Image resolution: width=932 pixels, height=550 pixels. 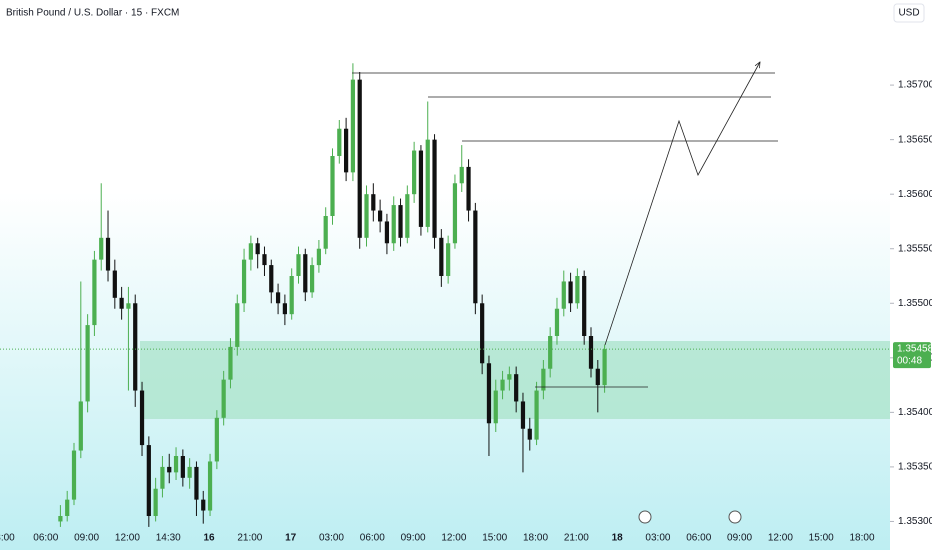 What do you see at coordinates (915, 139) in the screenshot?
I see `y-tick-label: 1.35650` at bounding box center [915, 139].